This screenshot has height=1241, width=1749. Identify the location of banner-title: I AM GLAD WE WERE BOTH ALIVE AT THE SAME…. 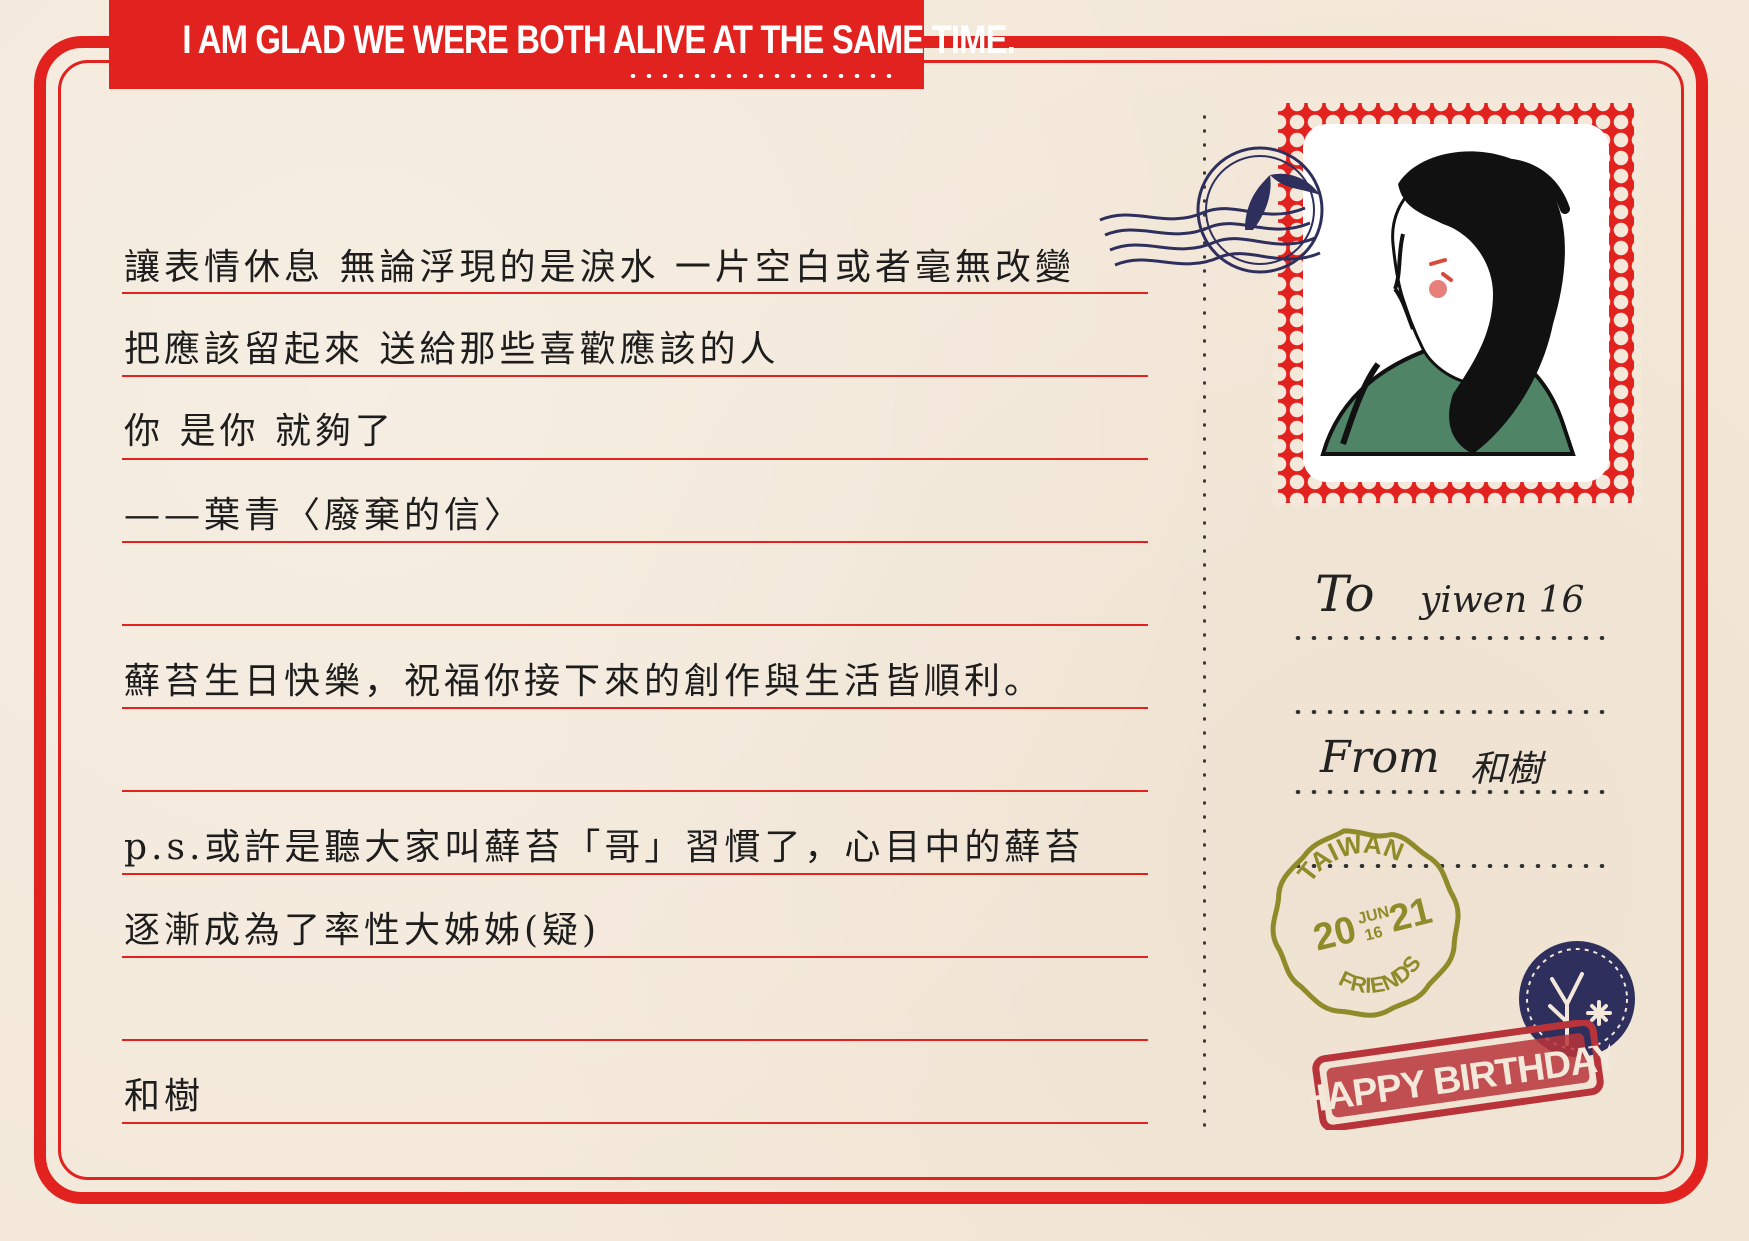
(599, 40).